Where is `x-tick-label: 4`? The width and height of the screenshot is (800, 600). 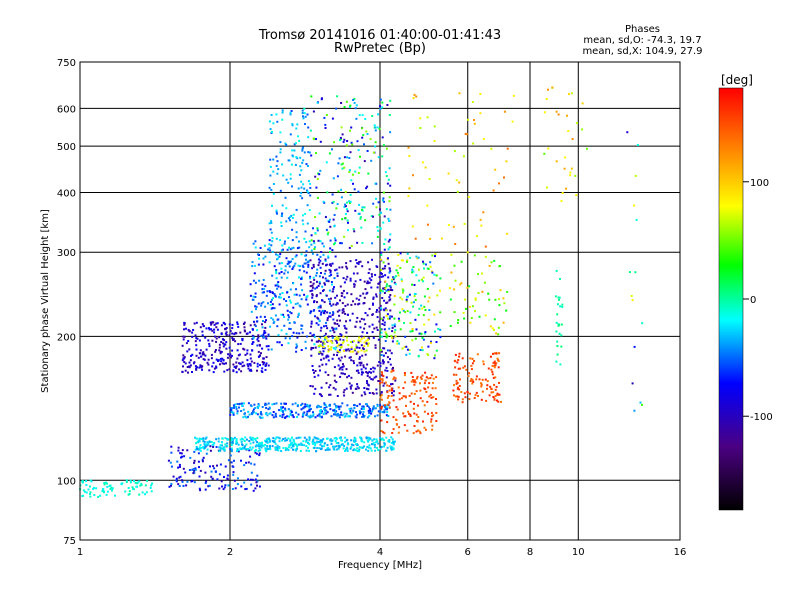 x-tick-label: 4 is located at coordinates (380, 552).